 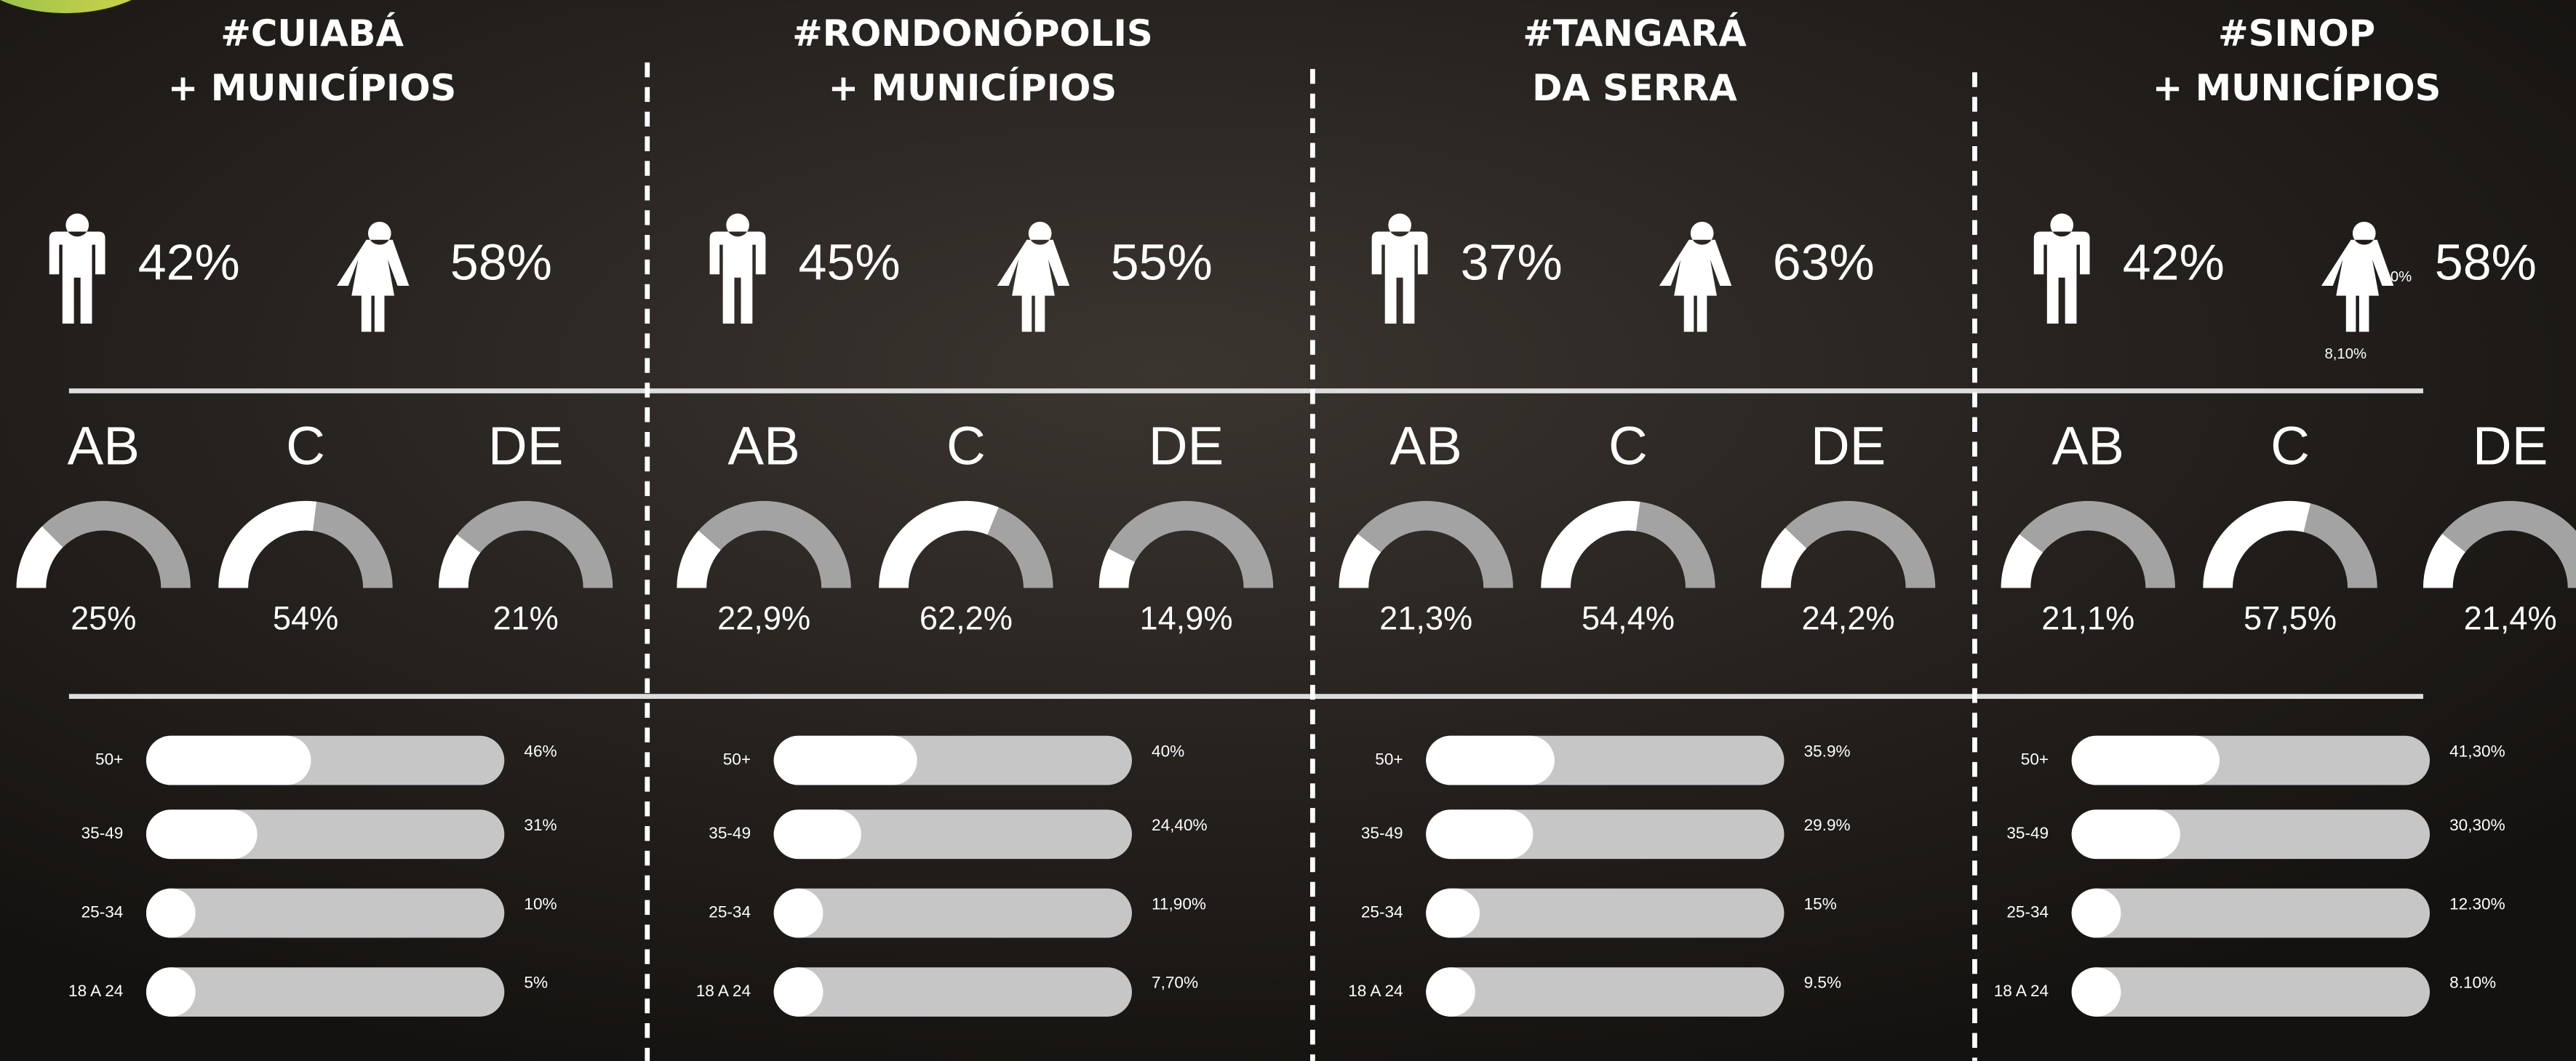 I want to click on age-share: 15%, so click(x=1820, y=903).